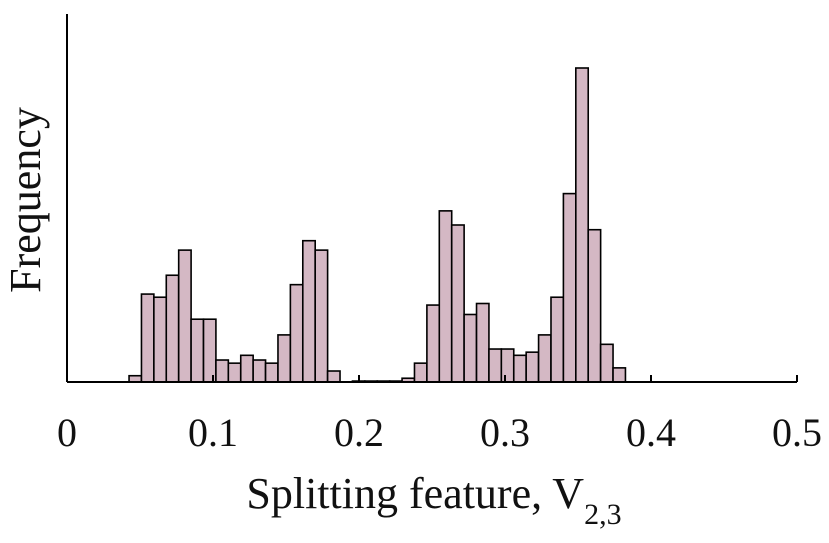  I want to click on x-tick-label: 0.1, so click(213, 432).